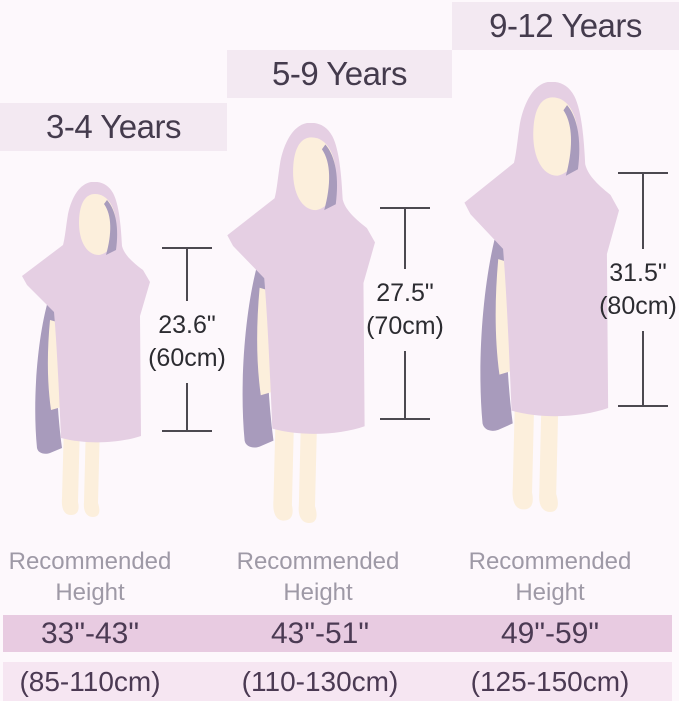 The image size is (679, 701). What do you see at coordinates (320, 681) in the screenshot?
I see `height-range-cm: (110-130cm)` at bounding box center [320, 681].